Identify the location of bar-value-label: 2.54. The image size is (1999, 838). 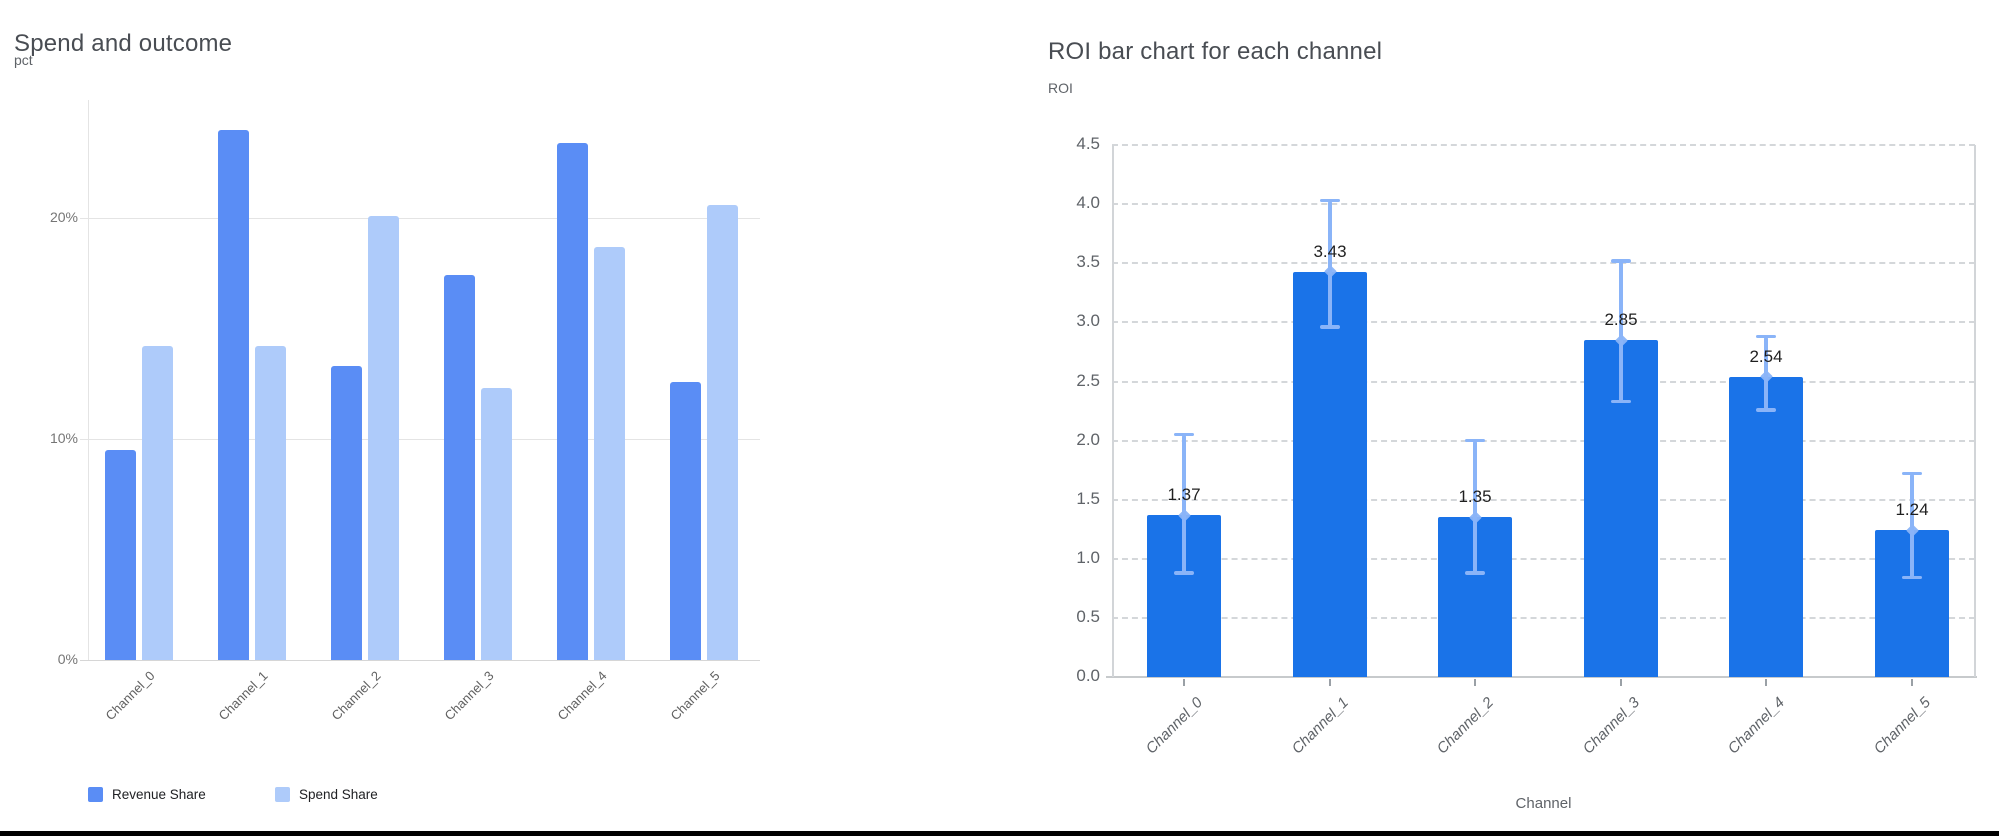
(1766, 356).